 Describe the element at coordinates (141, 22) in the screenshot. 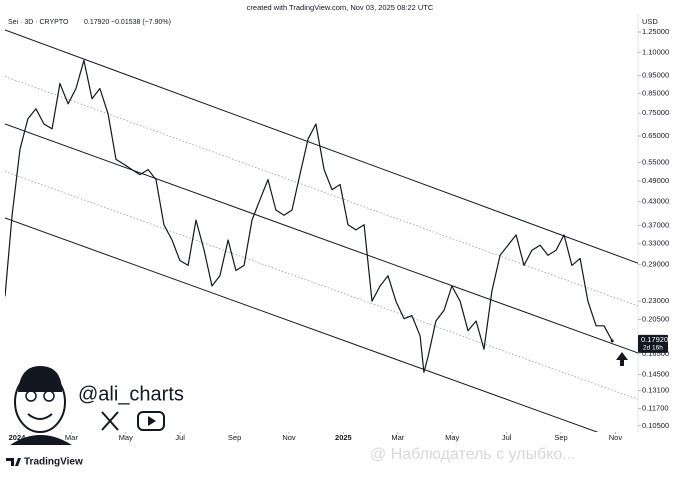

I see `change: −0.01538 (−7.90%)` at that location.